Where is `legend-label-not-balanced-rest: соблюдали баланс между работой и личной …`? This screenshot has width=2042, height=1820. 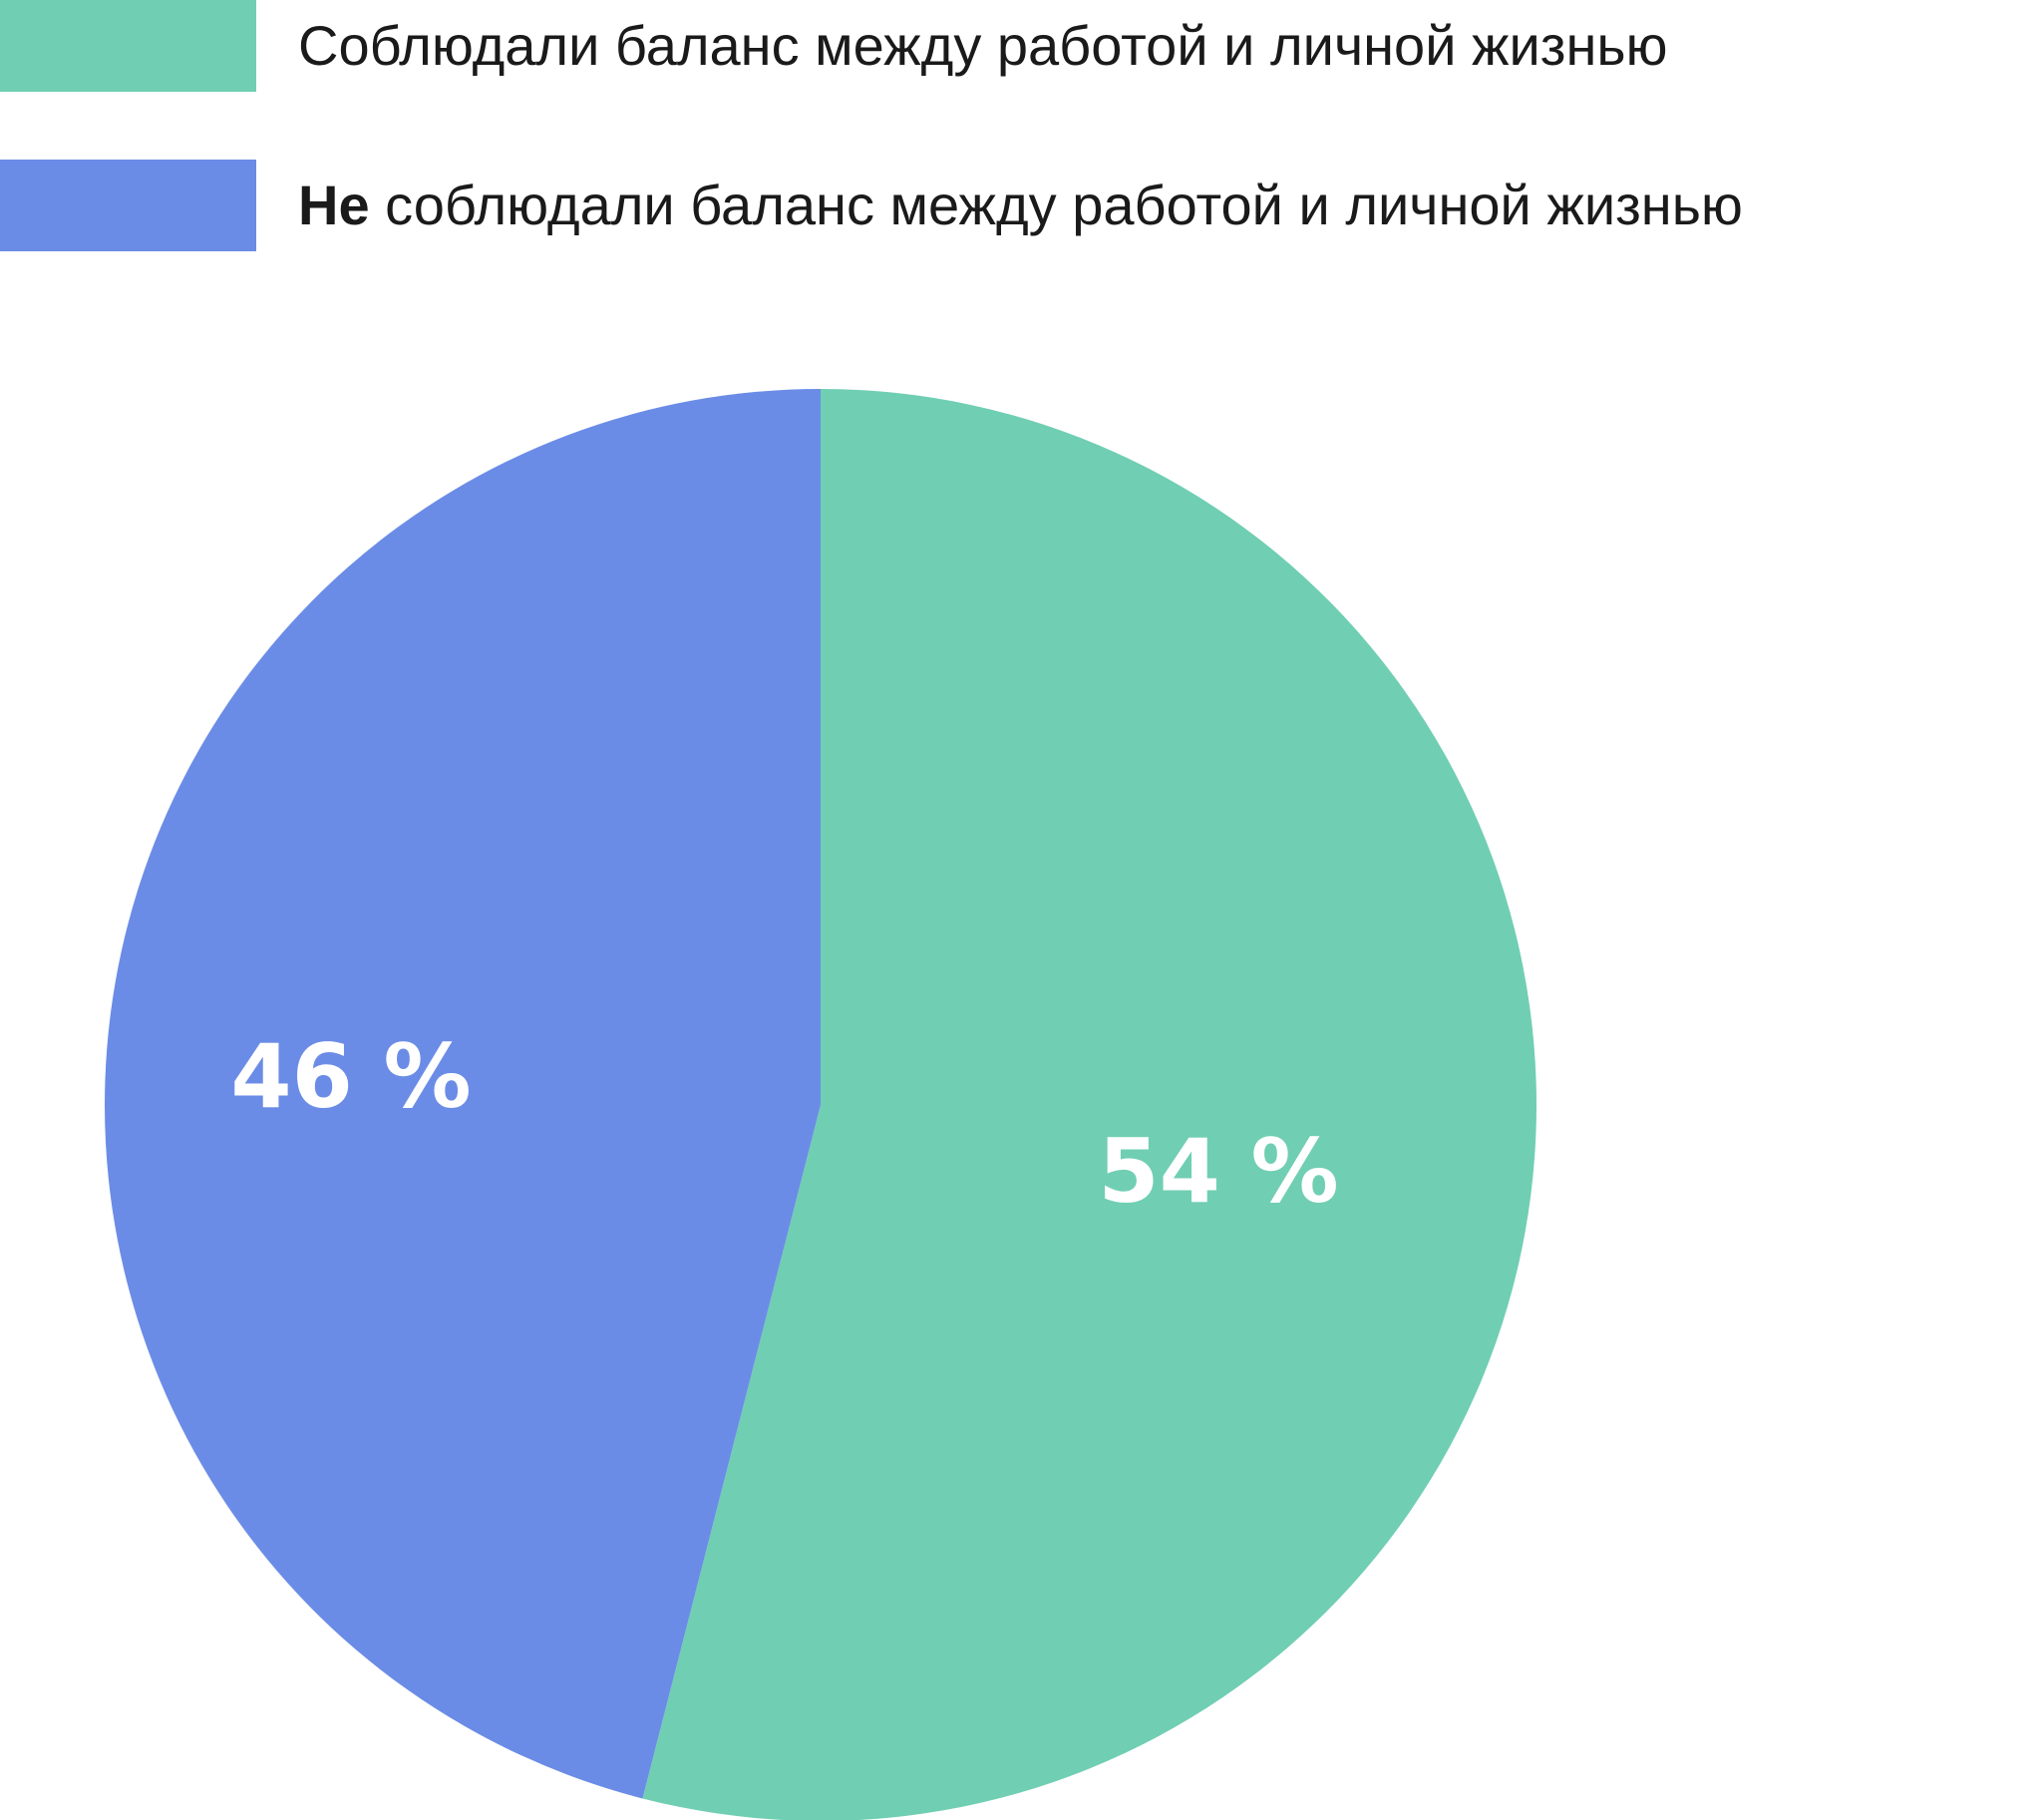 legend-label-not-balanced-rest: соблюдали баланс между работой и личной … is located at coordinates (1056, 205).